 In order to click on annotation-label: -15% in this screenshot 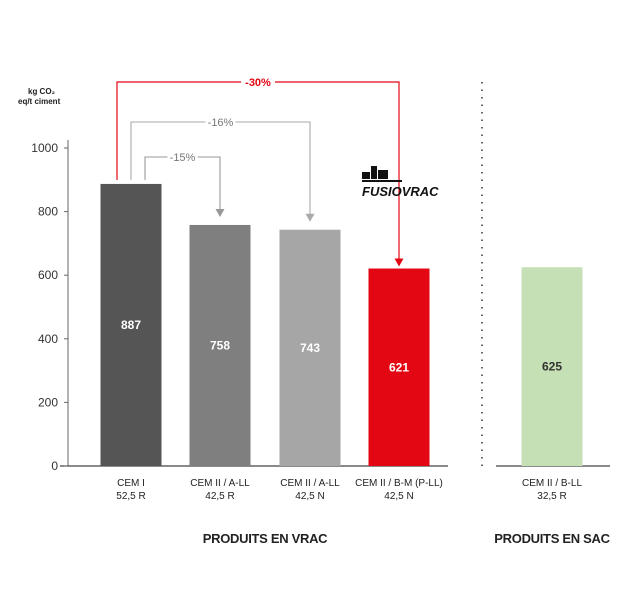, I will do `click(183, 158)`.